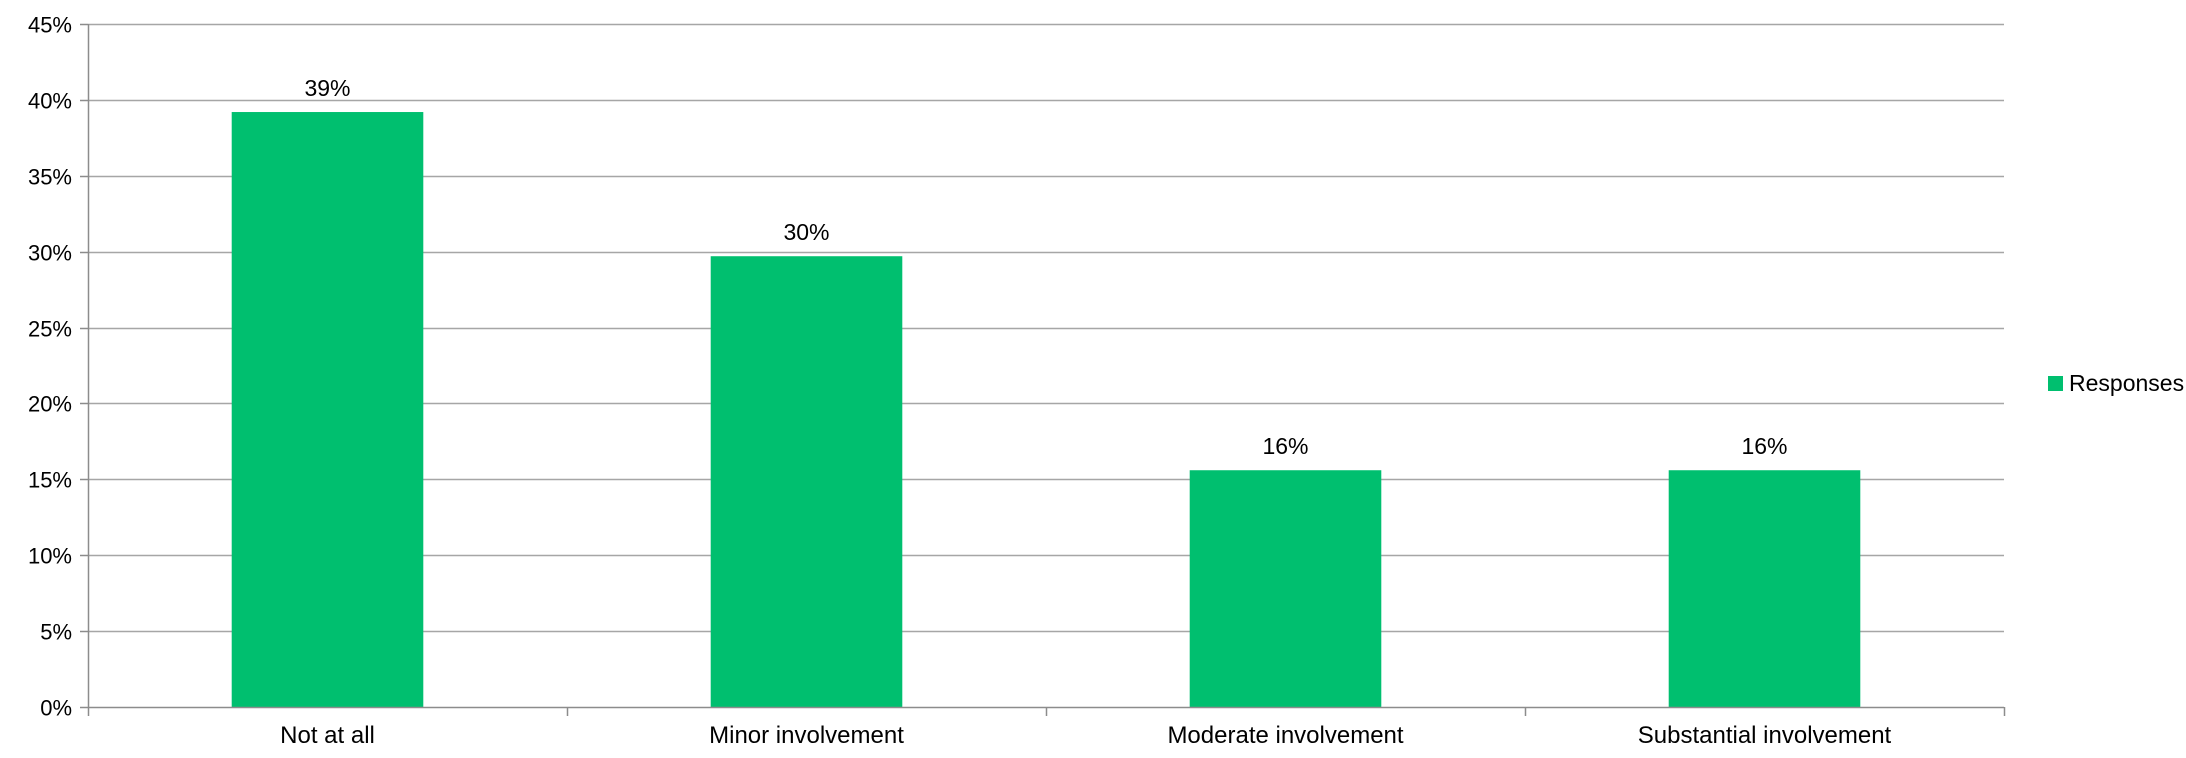 This screenshot has width=2186, height=758. Describe the element at coordinates (56, 708) in the screenshot. I see `y-tick-label: 0%` at that location.